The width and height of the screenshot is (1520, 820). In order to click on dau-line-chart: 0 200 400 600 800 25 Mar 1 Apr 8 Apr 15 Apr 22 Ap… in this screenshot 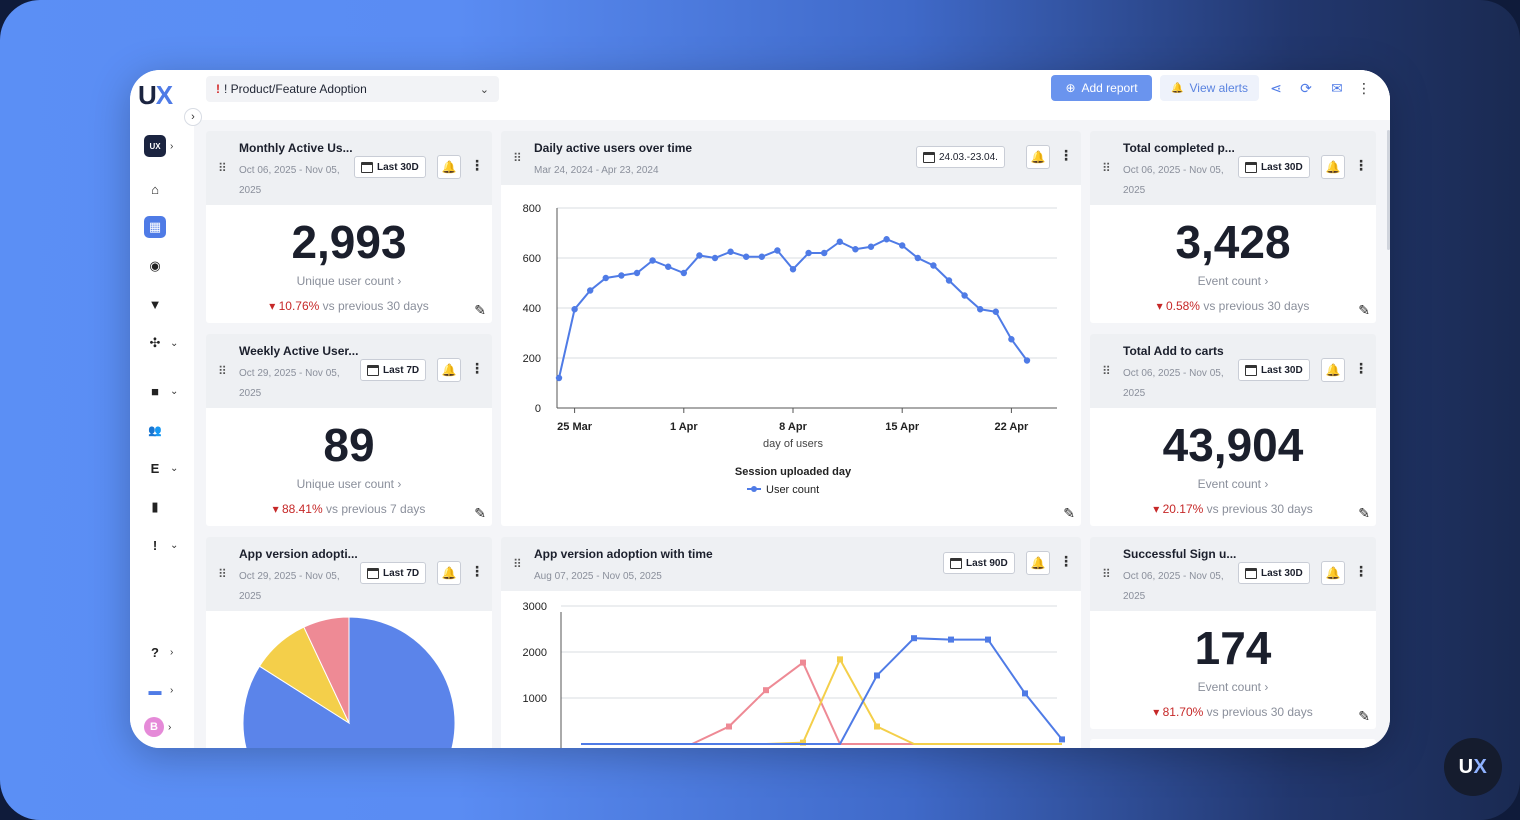, I will do `click(790, 349)`.